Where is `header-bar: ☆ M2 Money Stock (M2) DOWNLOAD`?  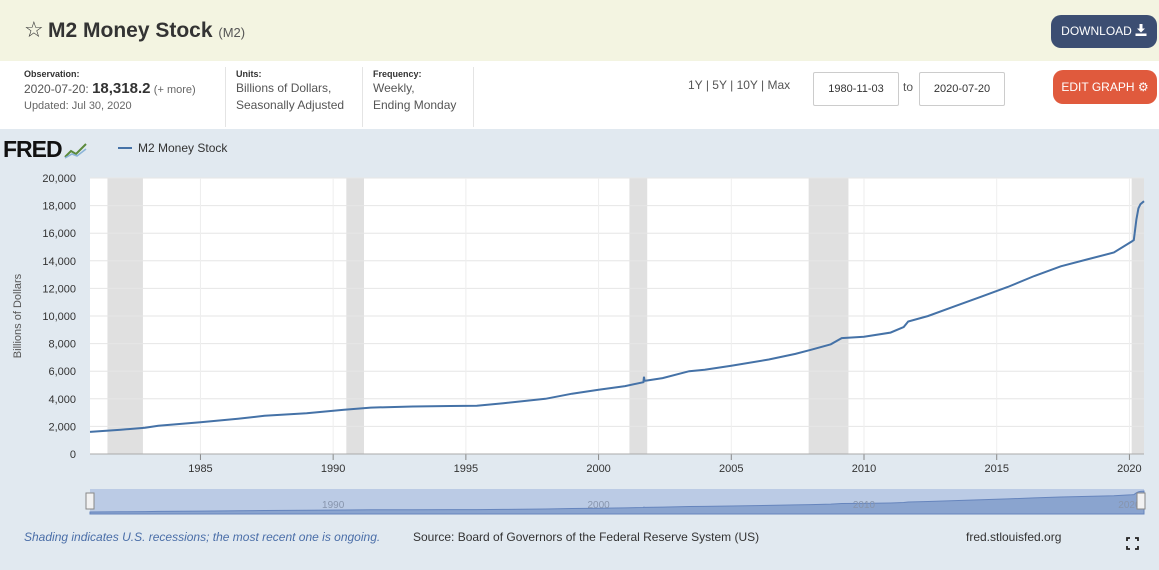 header-bar: ☆ M2 Money Stock (M2) DOWNLOAD is located at coordinates (579, 30).